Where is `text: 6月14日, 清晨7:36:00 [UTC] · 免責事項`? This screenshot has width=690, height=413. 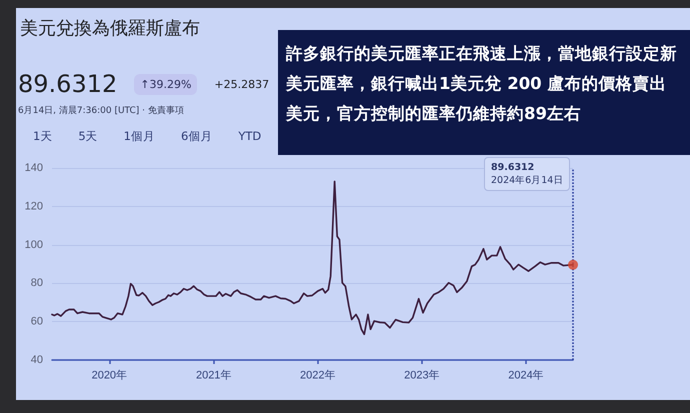
text: 6月14日, 清晨7:36:00 [UTC] · 免責事項 is located at coordinates (101, 110).